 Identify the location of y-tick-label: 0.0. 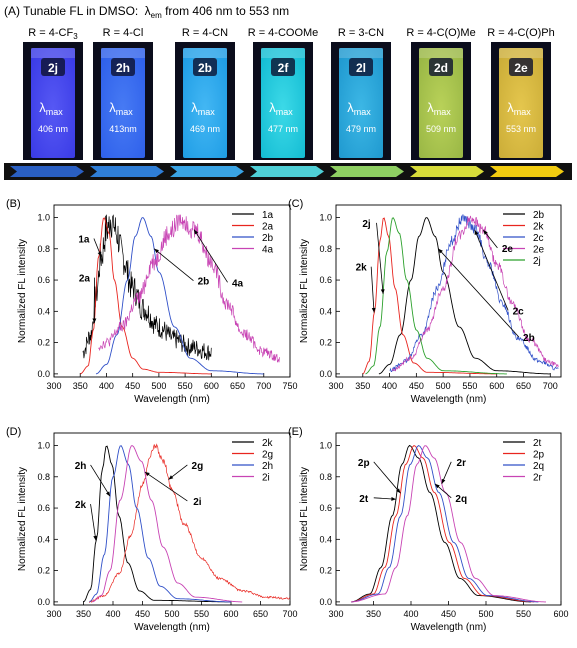
(43, 374).